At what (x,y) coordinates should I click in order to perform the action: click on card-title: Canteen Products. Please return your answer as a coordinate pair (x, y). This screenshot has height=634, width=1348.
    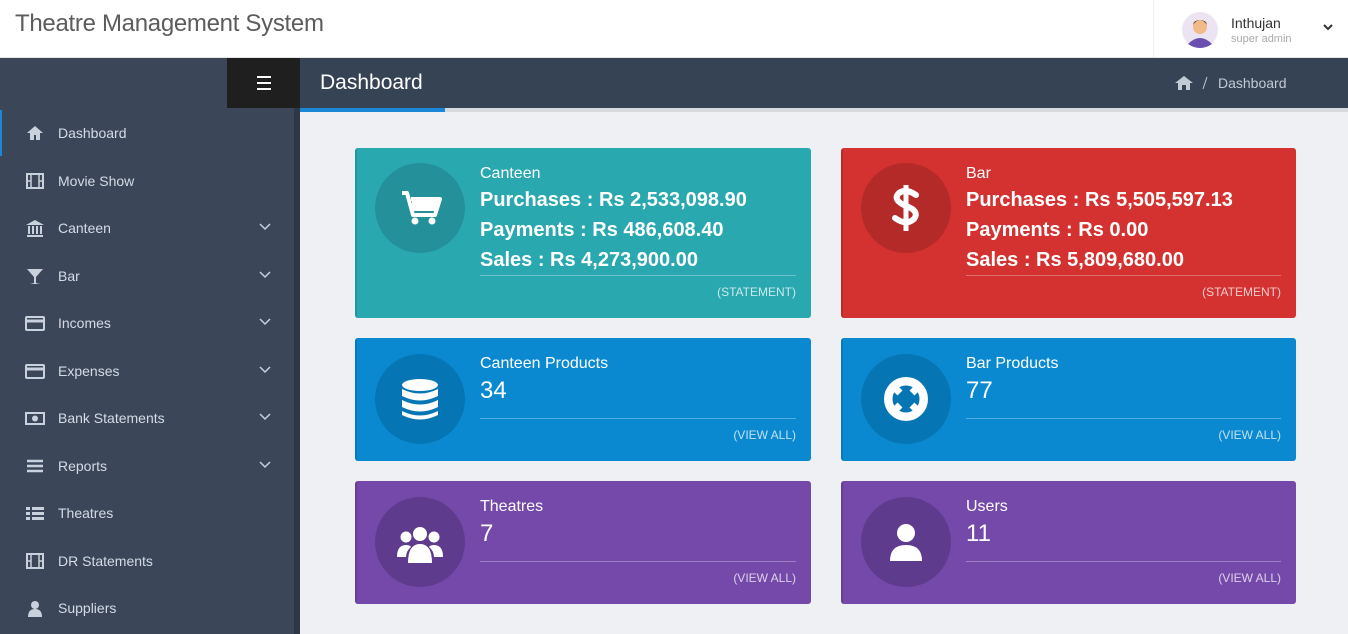
    Looking at the image, I should click on (544, 363).